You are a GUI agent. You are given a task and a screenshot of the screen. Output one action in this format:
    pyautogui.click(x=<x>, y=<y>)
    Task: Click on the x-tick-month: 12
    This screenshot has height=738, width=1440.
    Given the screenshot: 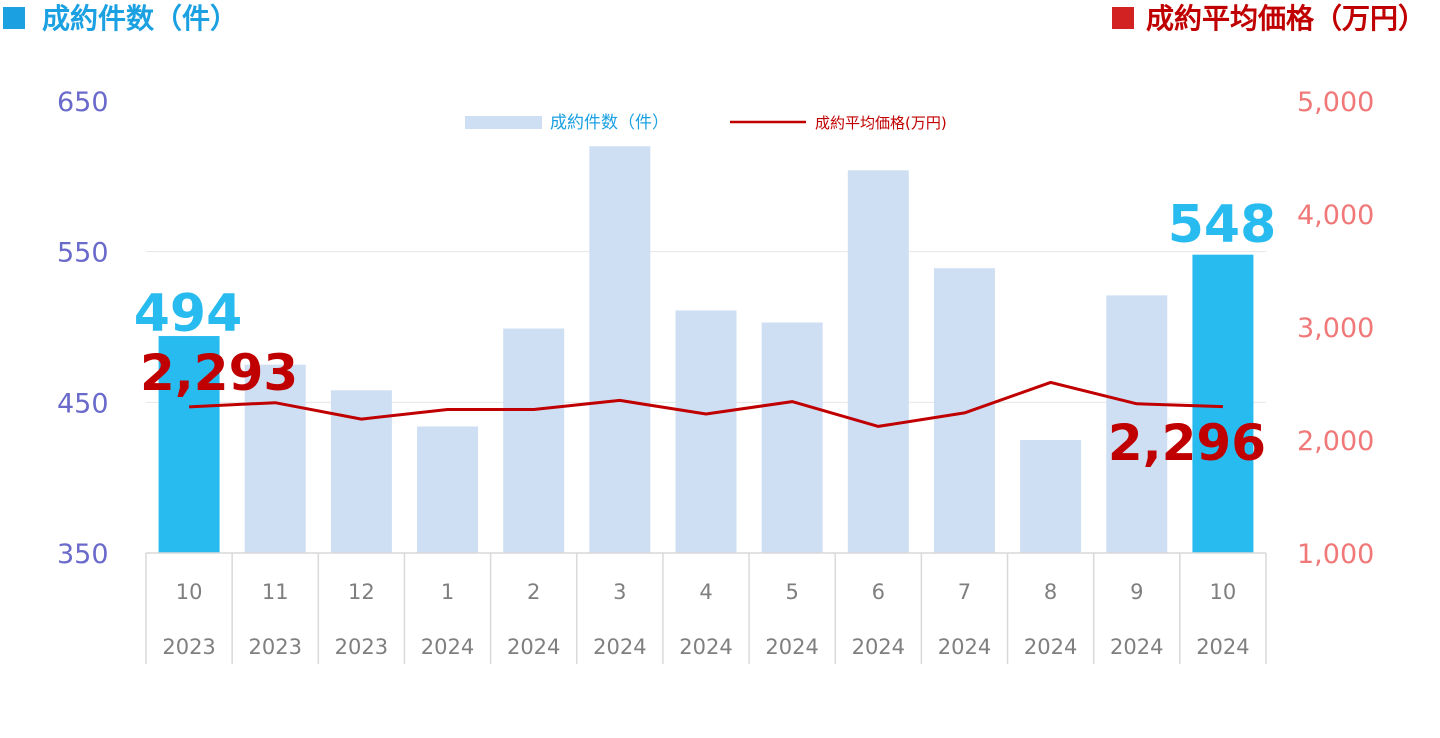 What is the action you would take?
    pyautogui.click(x=361, y=592)
    